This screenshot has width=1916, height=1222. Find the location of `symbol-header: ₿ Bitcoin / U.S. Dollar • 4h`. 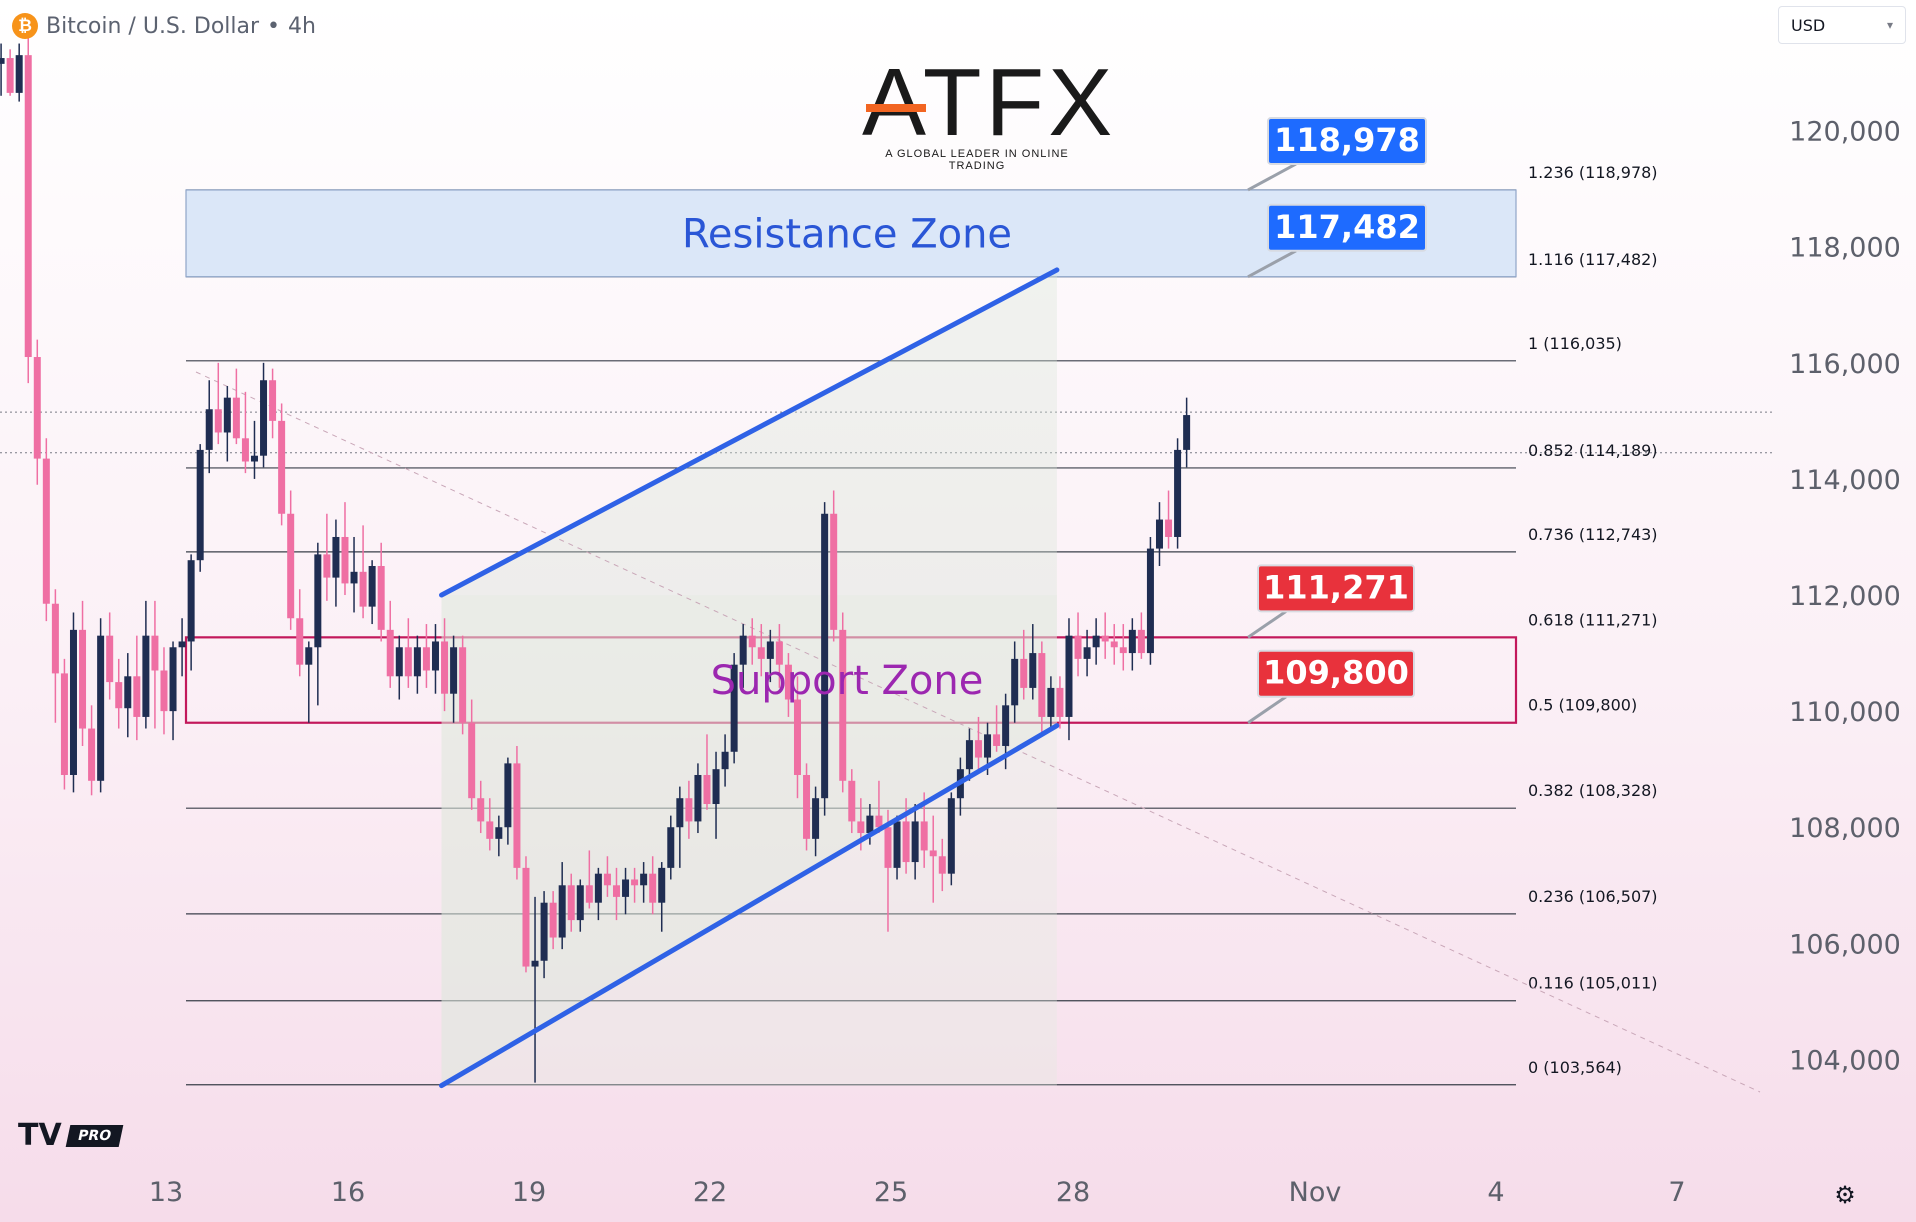

symbol-header: ₿ Bitcoin / U.S. Dollar • 4h is located at coordinates (164, 26).